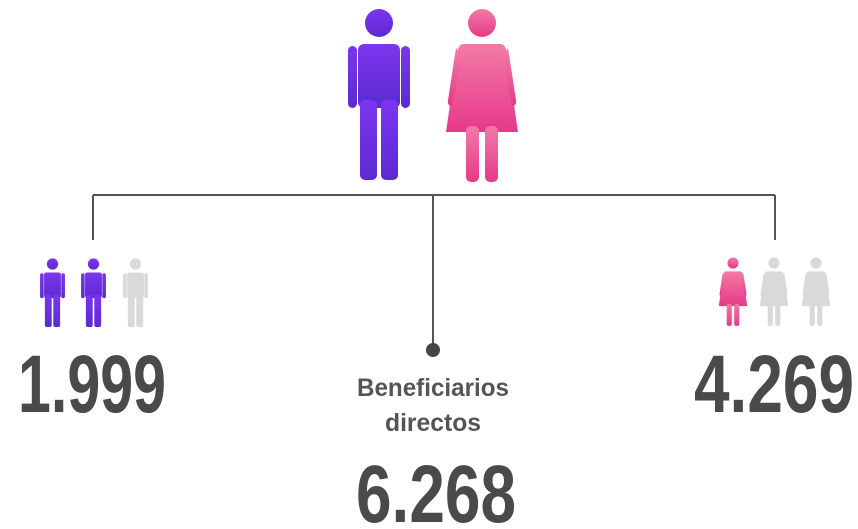 The width and height of the screenshot is (858, 529). Describe the element at coordinates (774, 384) in the screenshot. I see `women-count: 4.269` at that location.